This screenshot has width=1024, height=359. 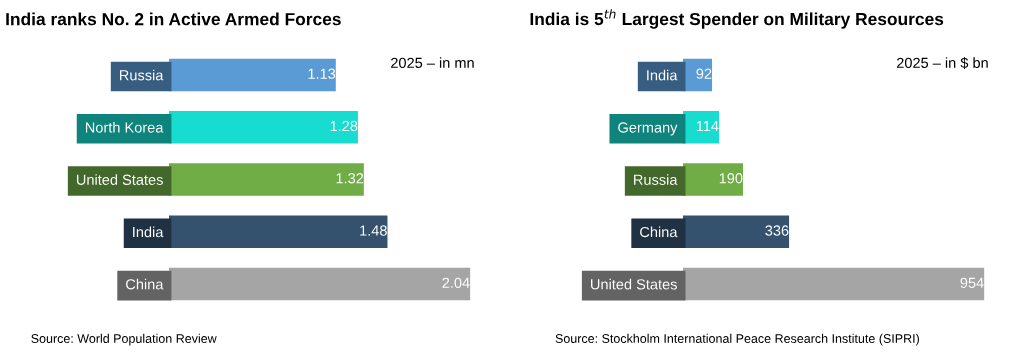 I want to click on chart-title: India ranks No. 2 in Active Armed Forces, so click(x=173, y=19).